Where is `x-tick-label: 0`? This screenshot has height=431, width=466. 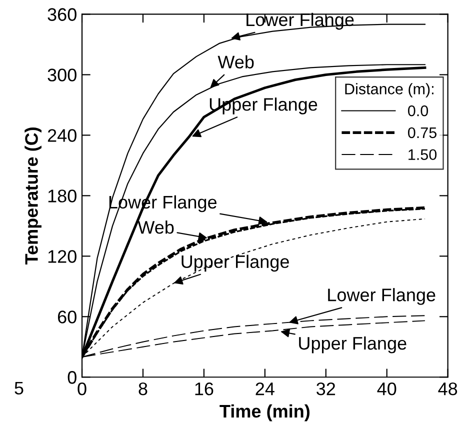 x-tick-label: 0 is located at coordinates (82, 389).